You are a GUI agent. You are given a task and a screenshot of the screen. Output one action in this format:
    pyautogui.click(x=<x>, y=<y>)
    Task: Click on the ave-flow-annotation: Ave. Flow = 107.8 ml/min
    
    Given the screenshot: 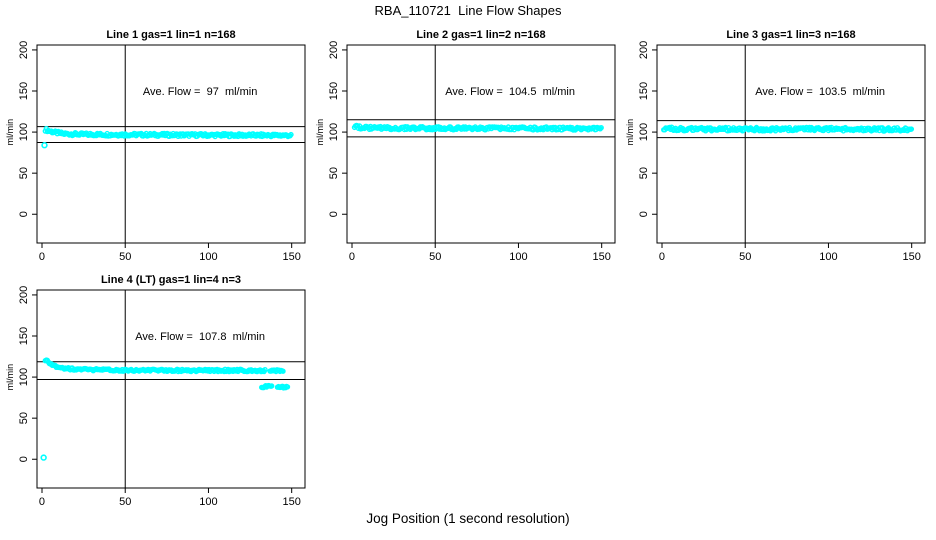 What is the action you would take?
    pyautogui.click(x=200, y=337)
    